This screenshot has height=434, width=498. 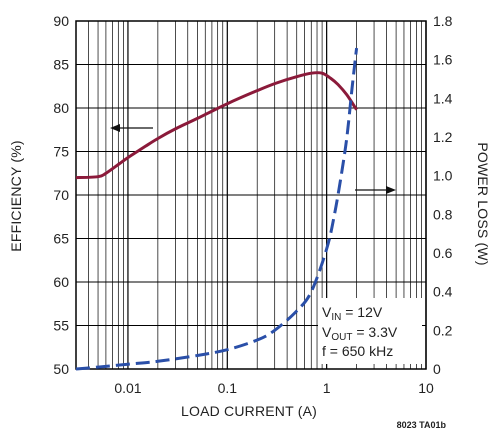 I want to click on right-axis-arrow, so click(x=375, y=190).